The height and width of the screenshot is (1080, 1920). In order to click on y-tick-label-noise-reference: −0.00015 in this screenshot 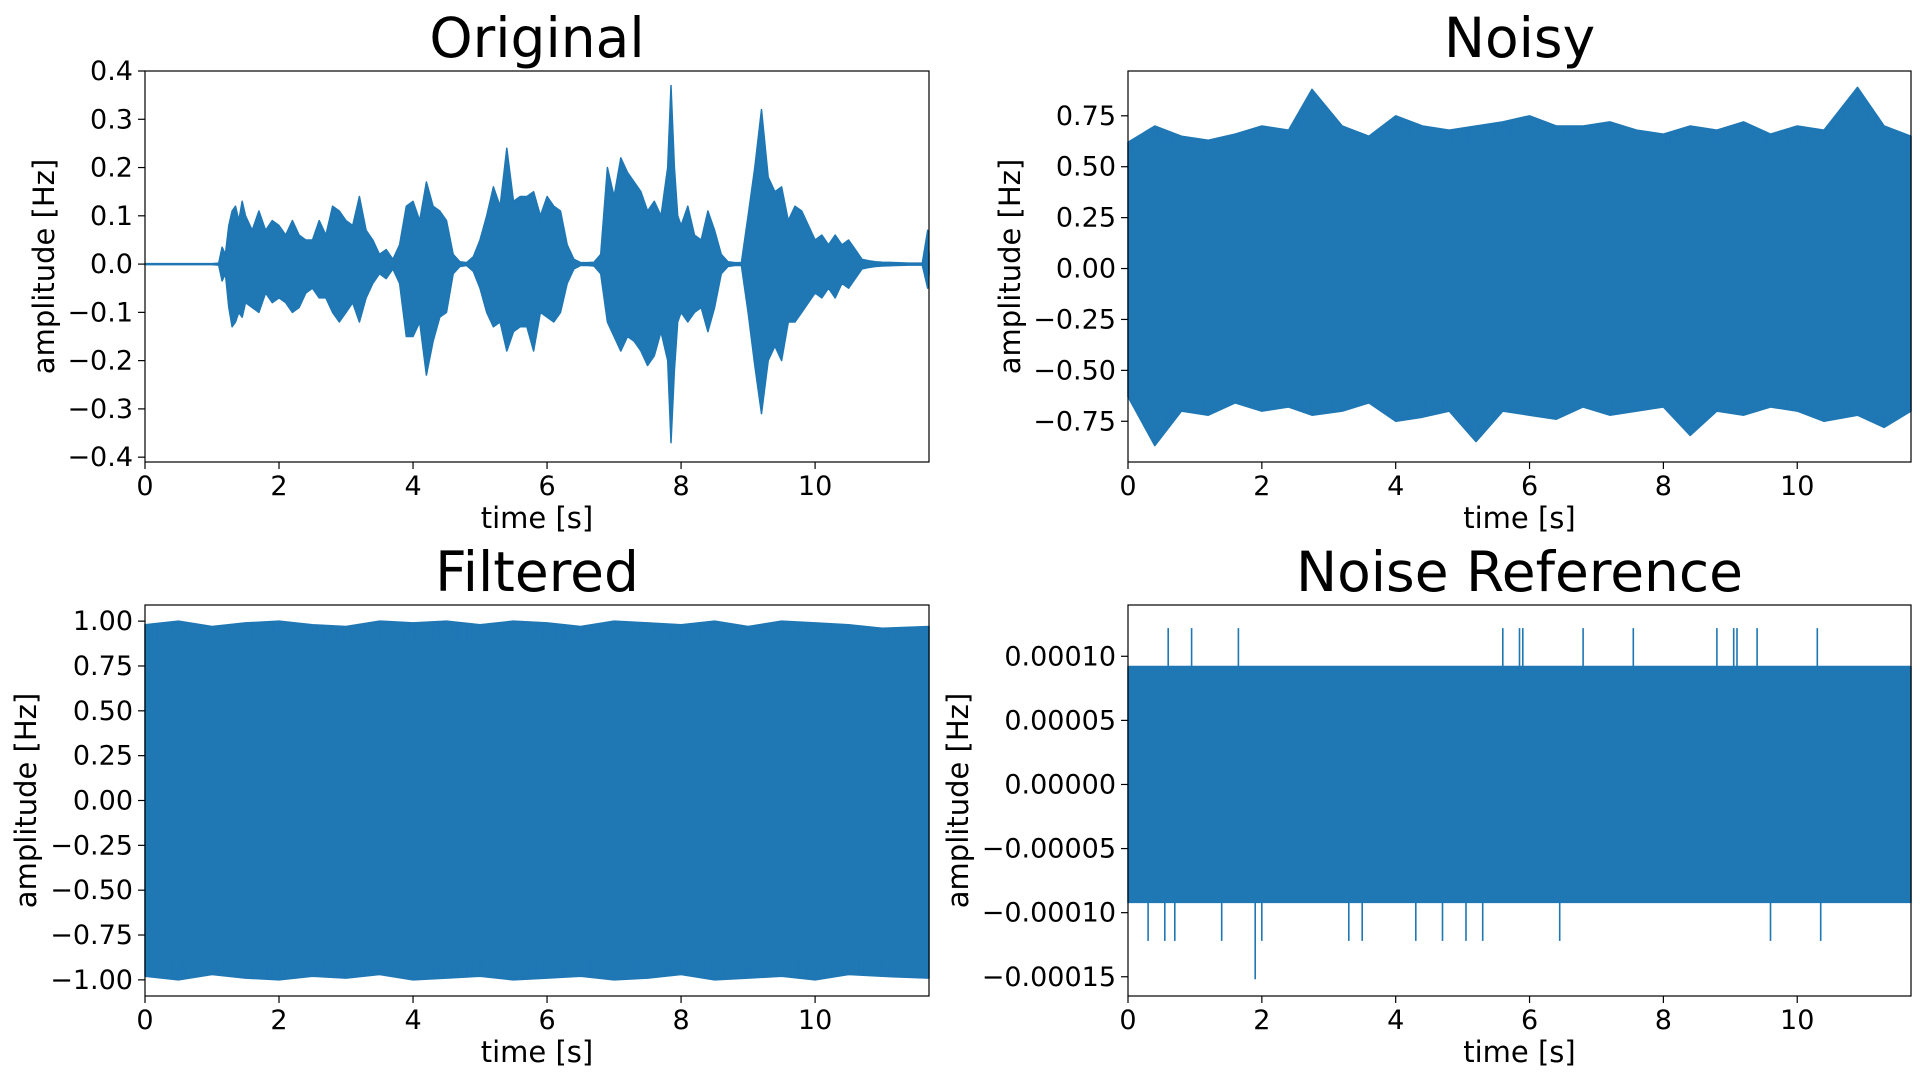, I will do `click(1049, 977)`.